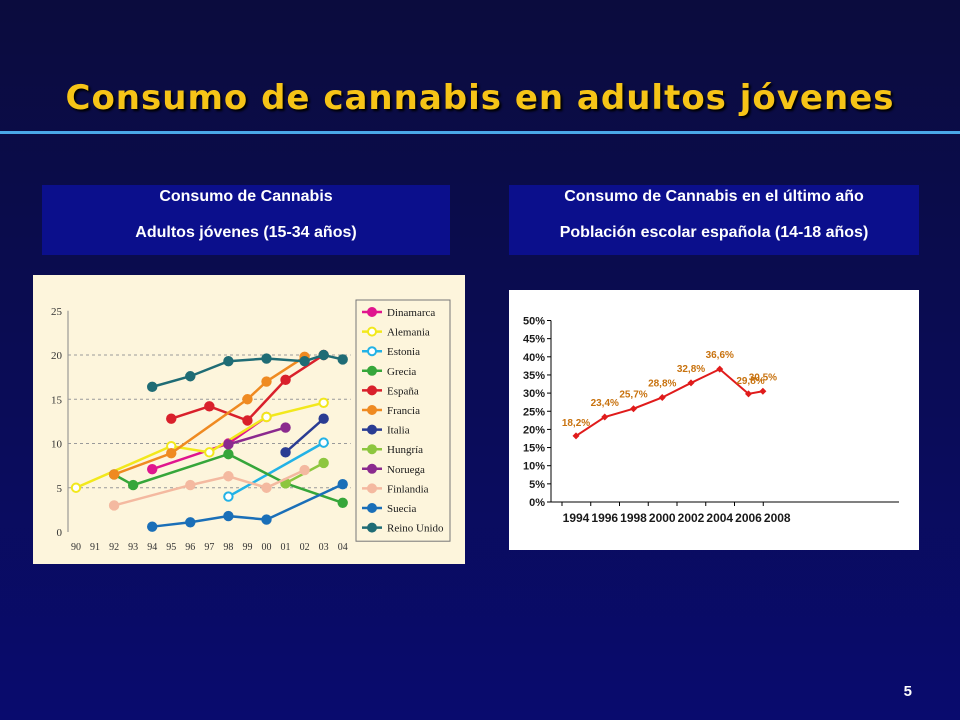 The height and width of the screenshot is (720, 960). Describe the element at coordinates (401, 509) in the screenshot. I see `legend-label: Suecia` at that location.